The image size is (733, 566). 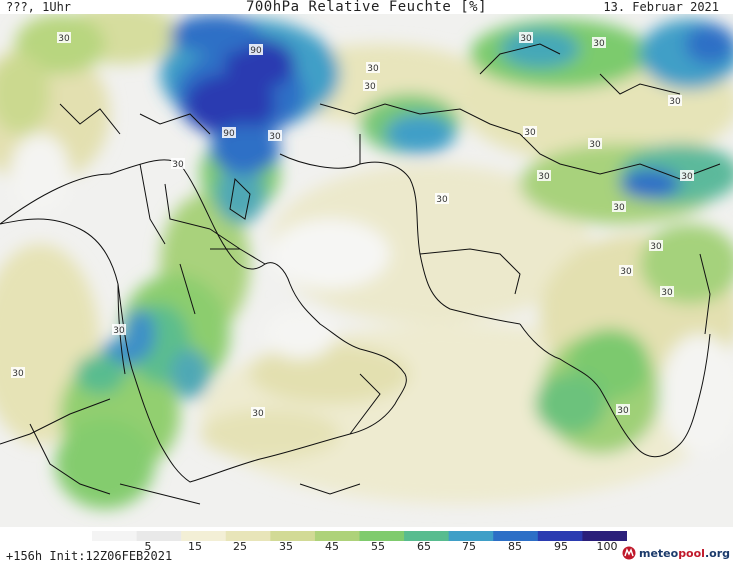 I want to click on logo-accent: pool, so click(x=691, y=553).